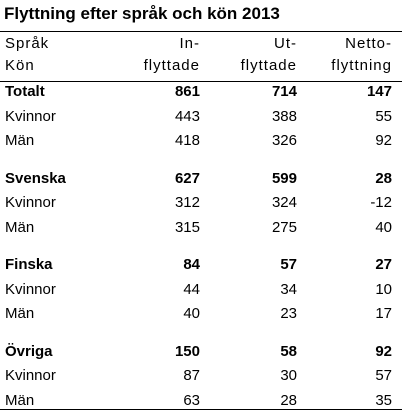 This screenshot has width=402, height=413. What do you see at coordinates (29, 264) in the screenshot?
I see `group-name: Finska` at bounding box center [29, 264].